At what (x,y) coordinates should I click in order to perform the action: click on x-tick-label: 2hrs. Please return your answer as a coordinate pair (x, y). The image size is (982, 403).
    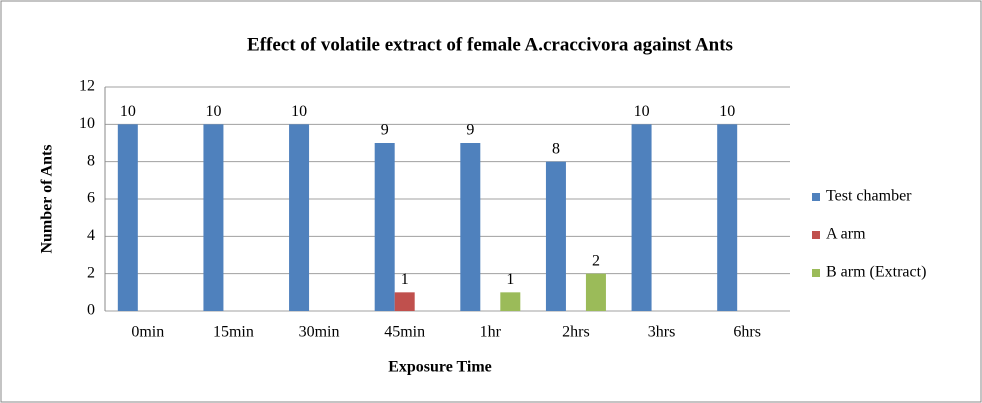
    Looking at the image, I should click on (576, 332).